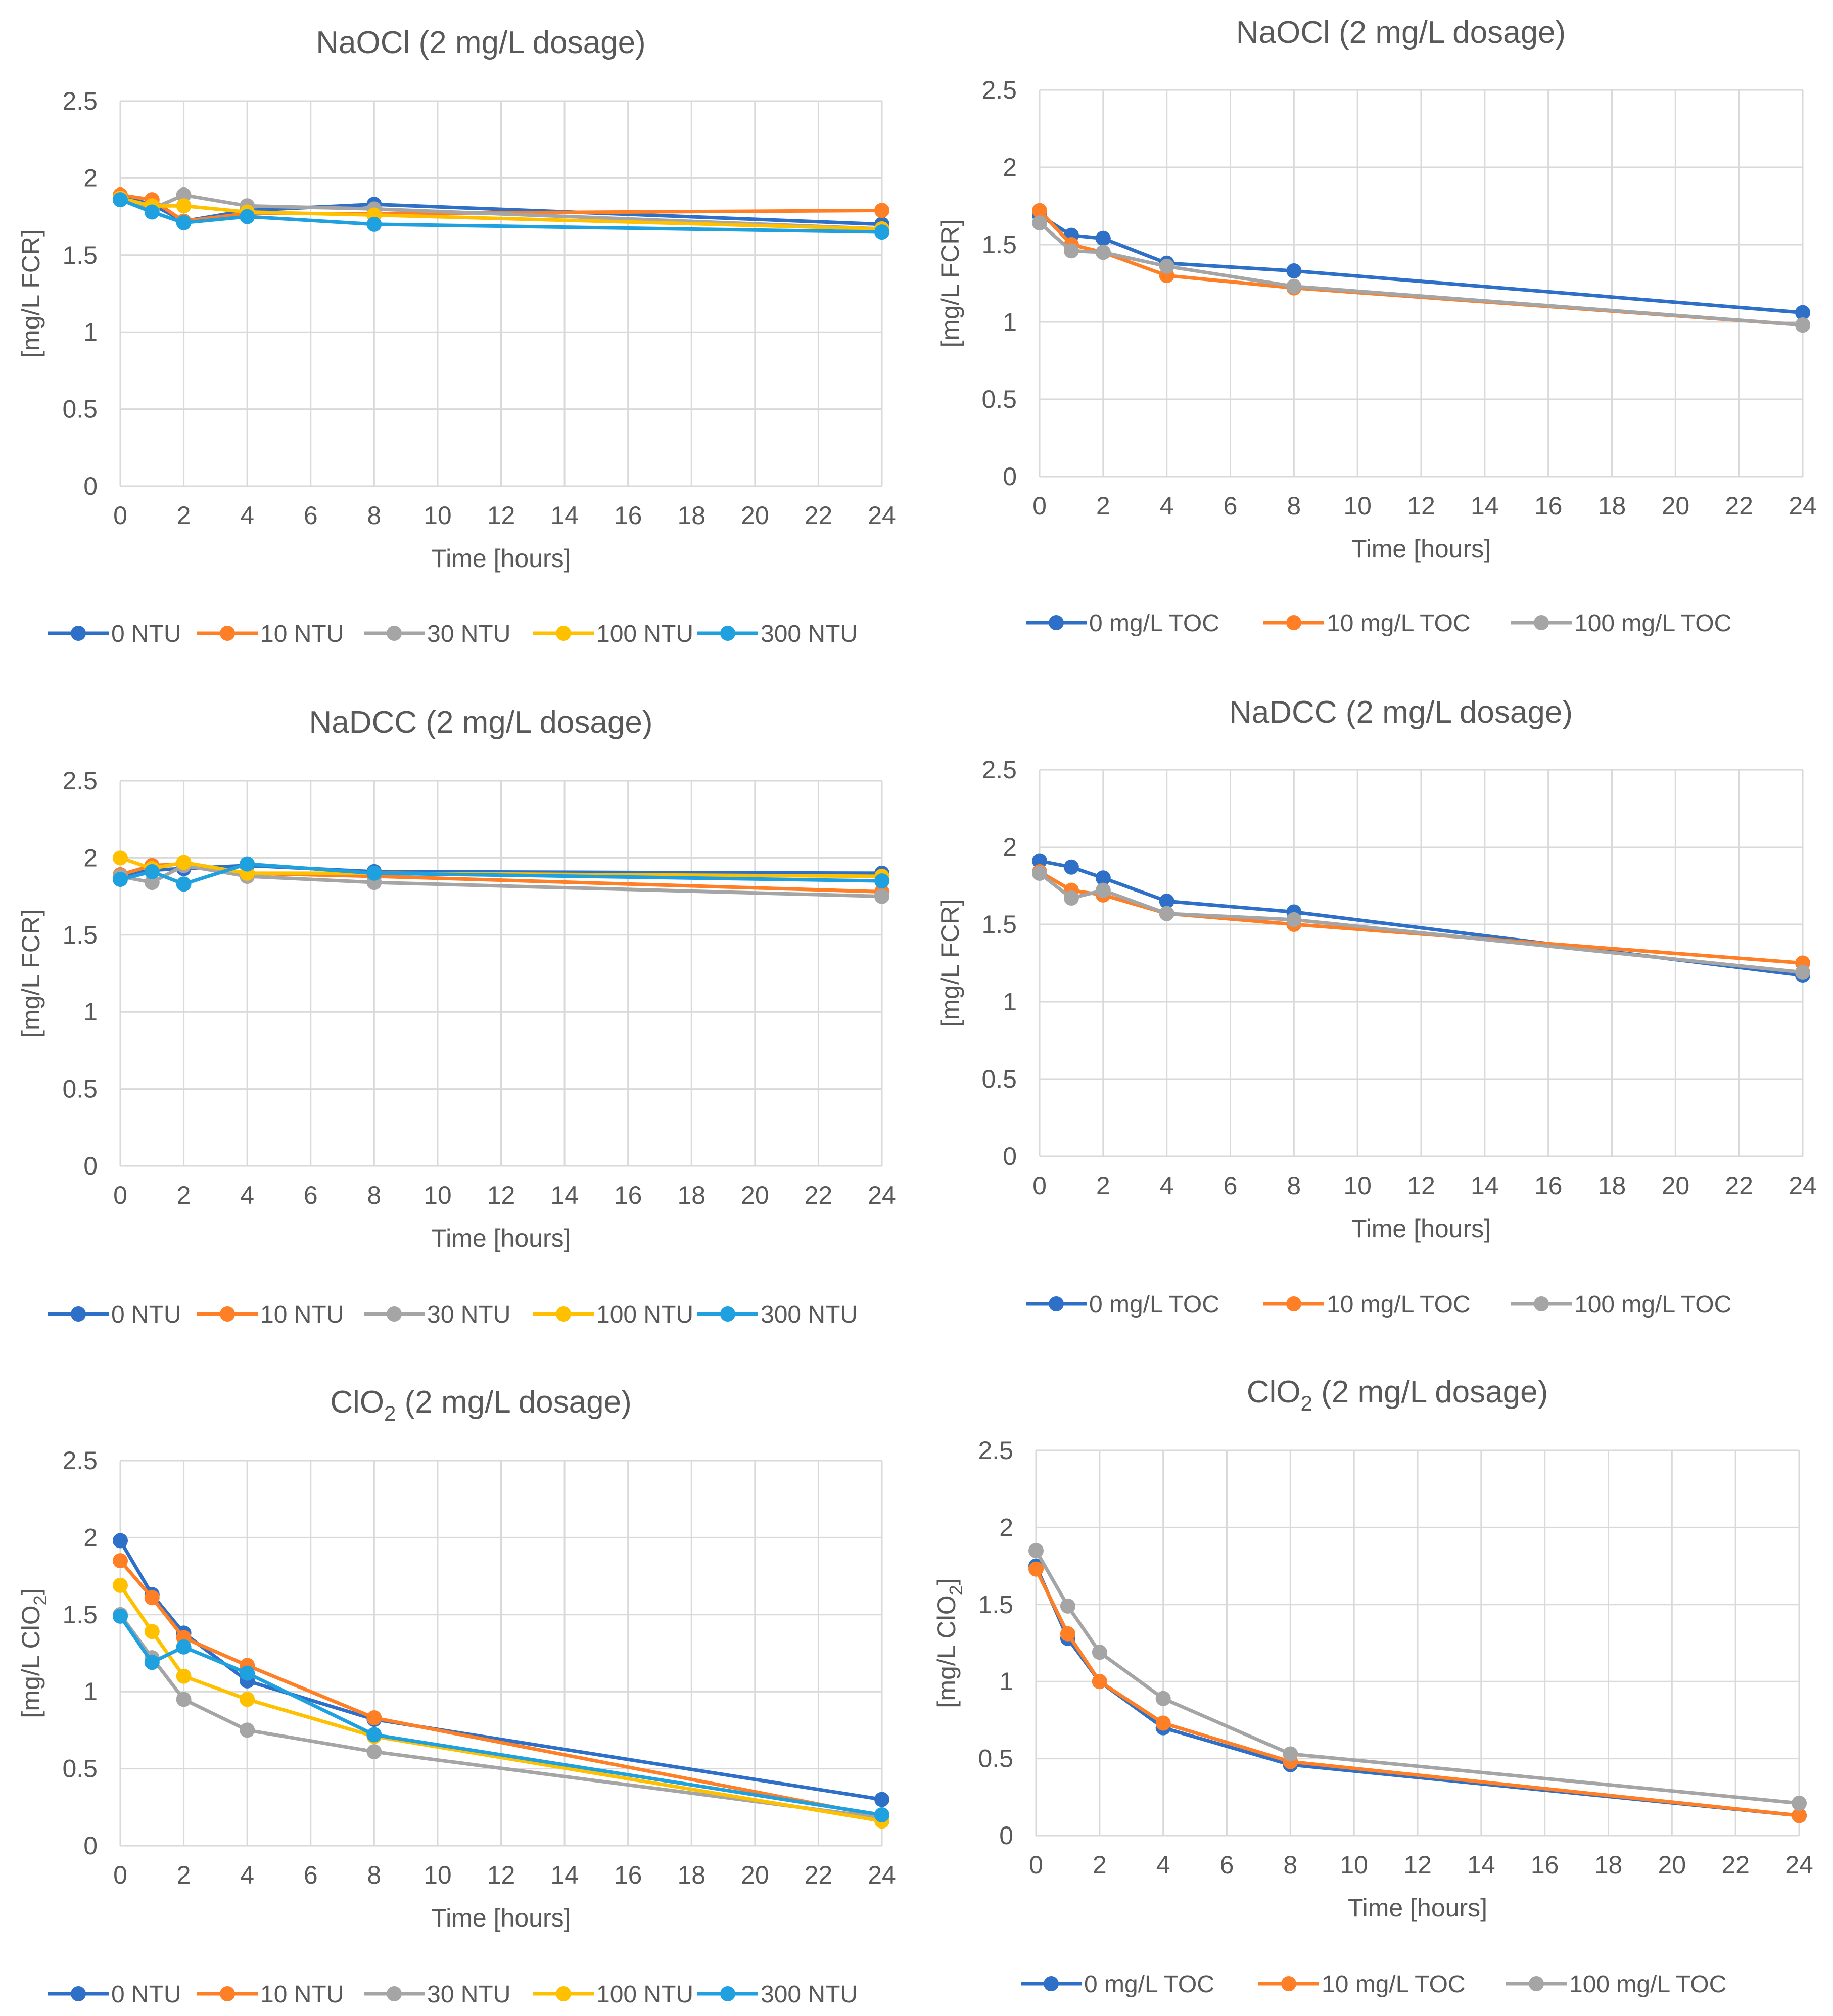 The height and width of the screenshot is (2016, 1833). Describe the element at coordinates (946, 1651) in the screenshot. I see `y-axis-label-main: [mg/L ClO` at that location.